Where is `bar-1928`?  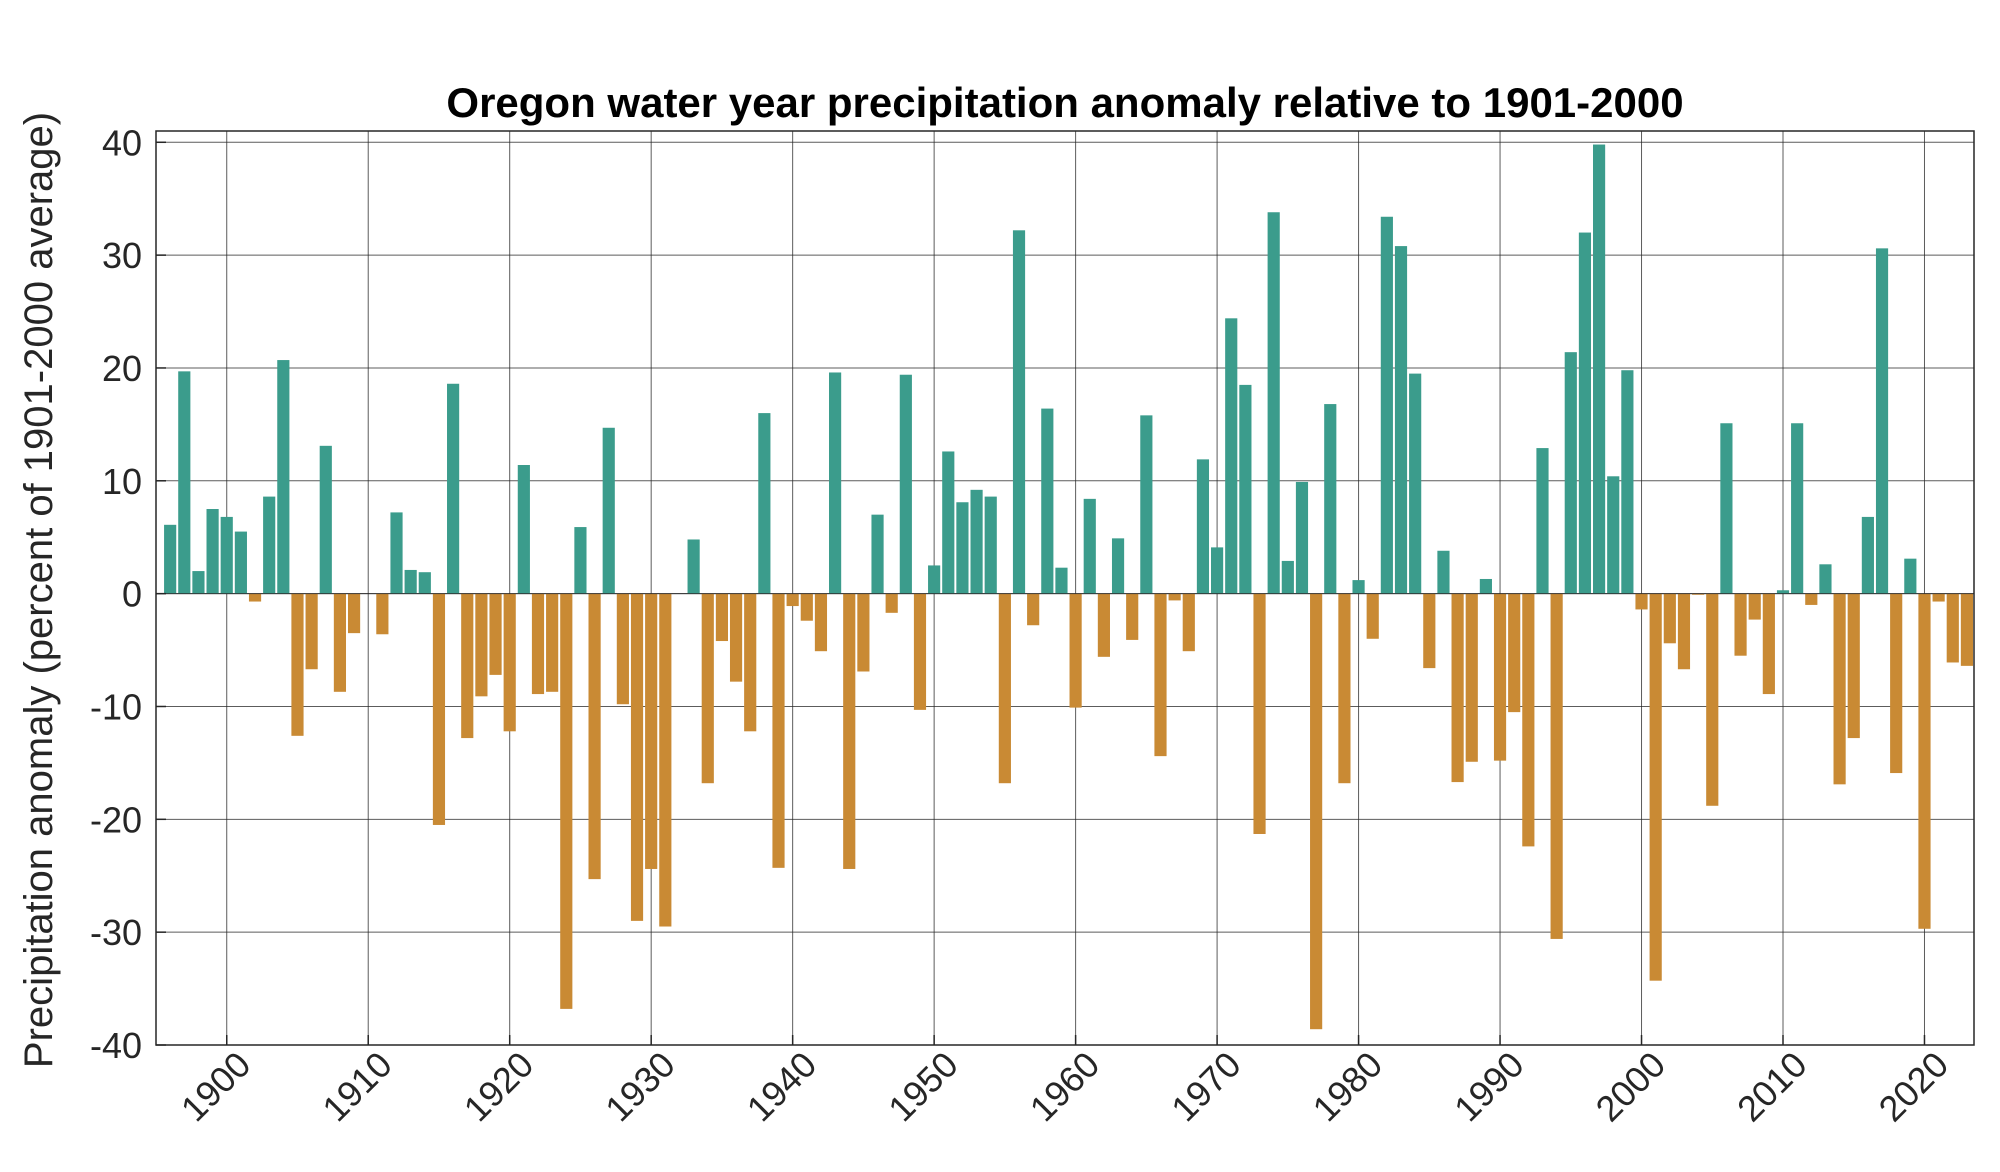 bar-1928 is located at coordinates (622, 649).